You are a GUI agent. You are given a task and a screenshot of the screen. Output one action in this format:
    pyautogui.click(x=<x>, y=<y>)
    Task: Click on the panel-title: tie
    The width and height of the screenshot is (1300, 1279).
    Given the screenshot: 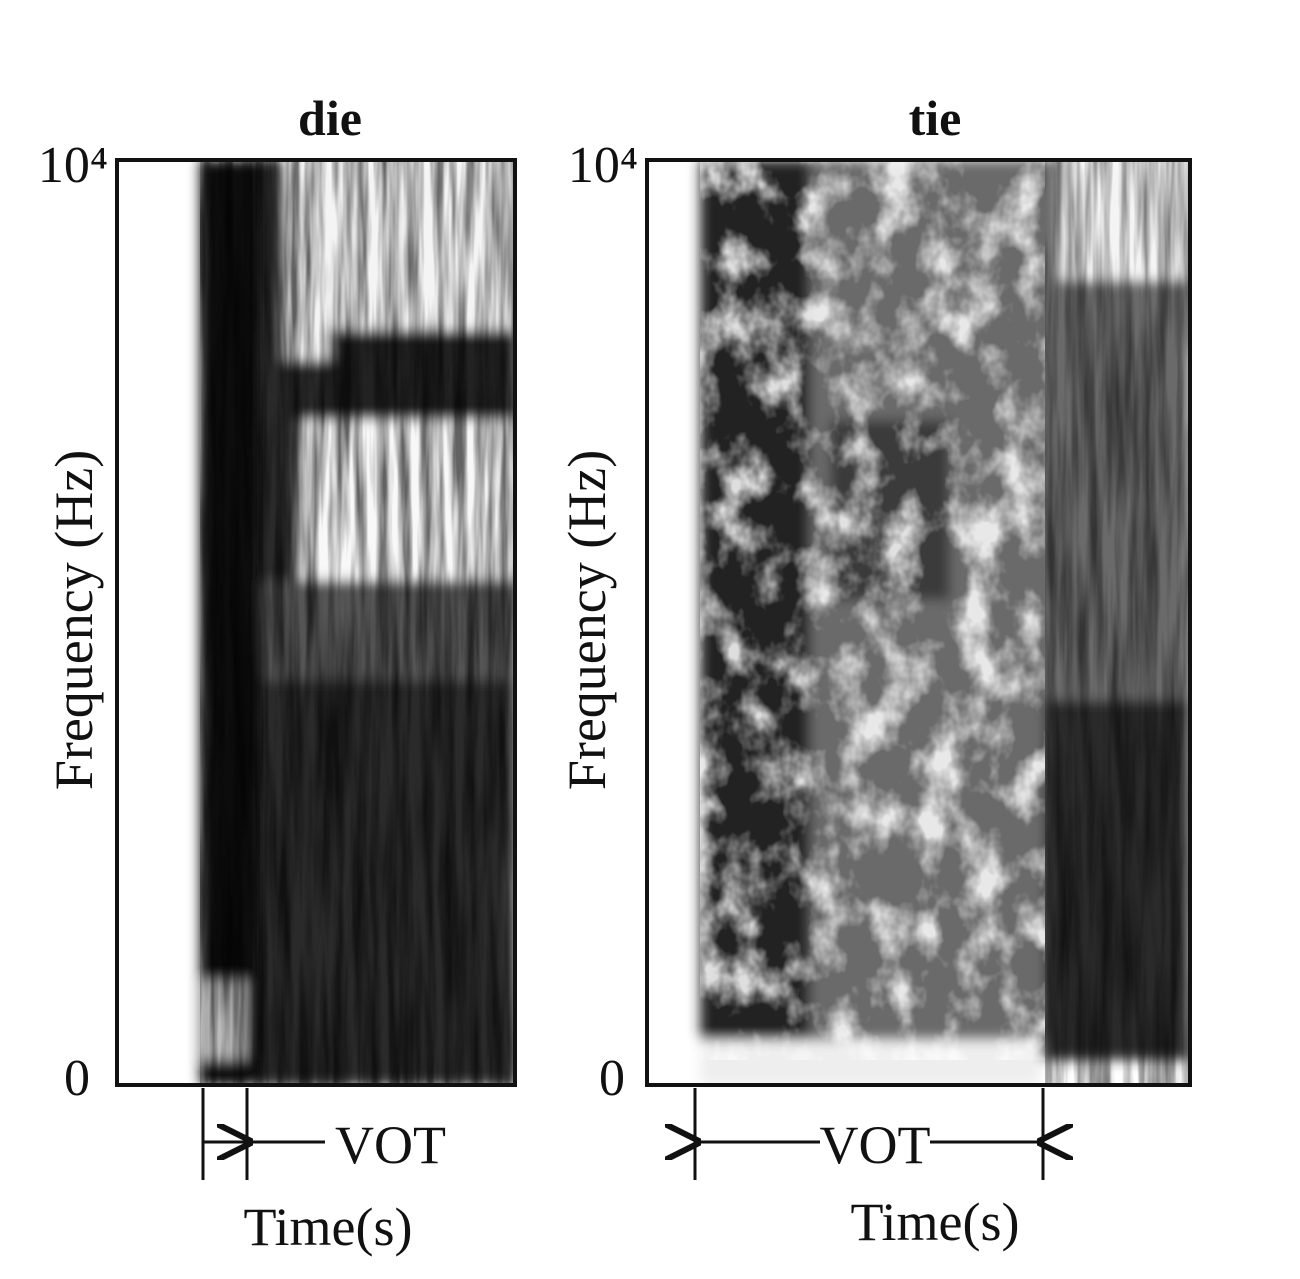 What is the action you would take?
    pyautogui.click(x=935, y=118)
    